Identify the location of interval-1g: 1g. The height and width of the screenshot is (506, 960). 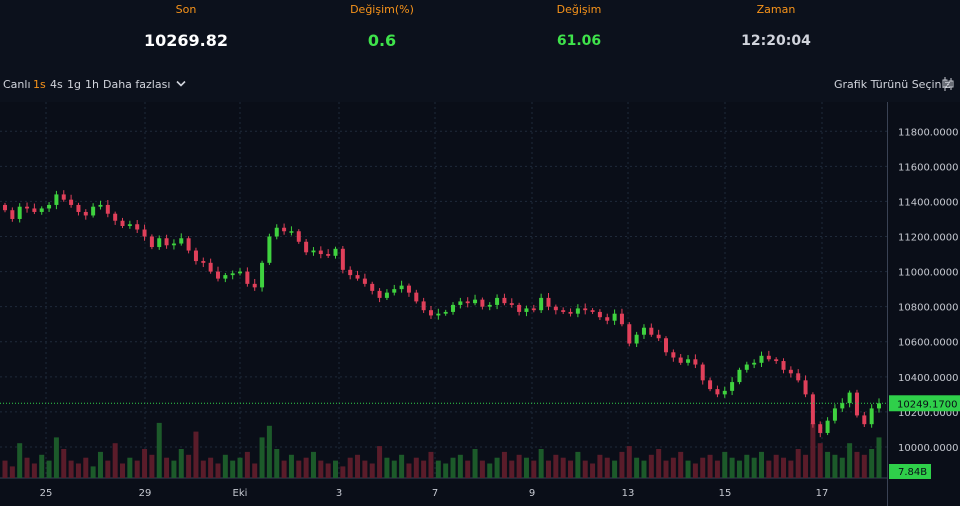
(74, 84).